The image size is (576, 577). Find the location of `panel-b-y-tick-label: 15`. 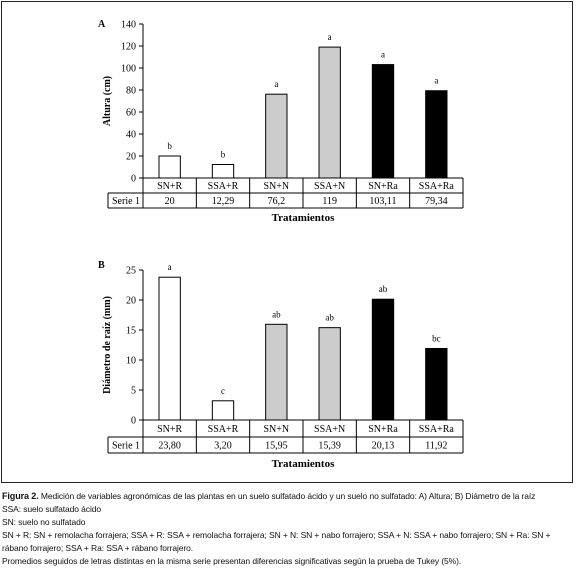

panel-b-y-tick-label: 15 is located at coordinates (131, 331).